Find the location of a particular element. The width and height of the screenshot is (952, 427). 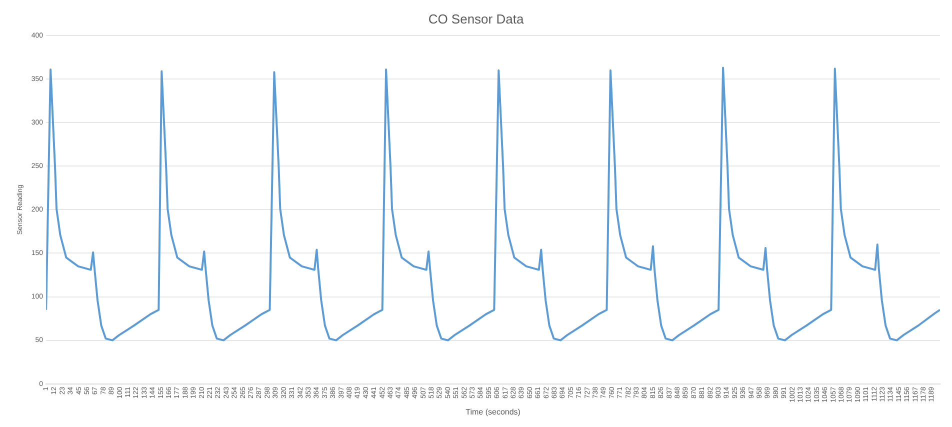

x-axis-title: Time (seconds) is located at coordinates (493, 411).